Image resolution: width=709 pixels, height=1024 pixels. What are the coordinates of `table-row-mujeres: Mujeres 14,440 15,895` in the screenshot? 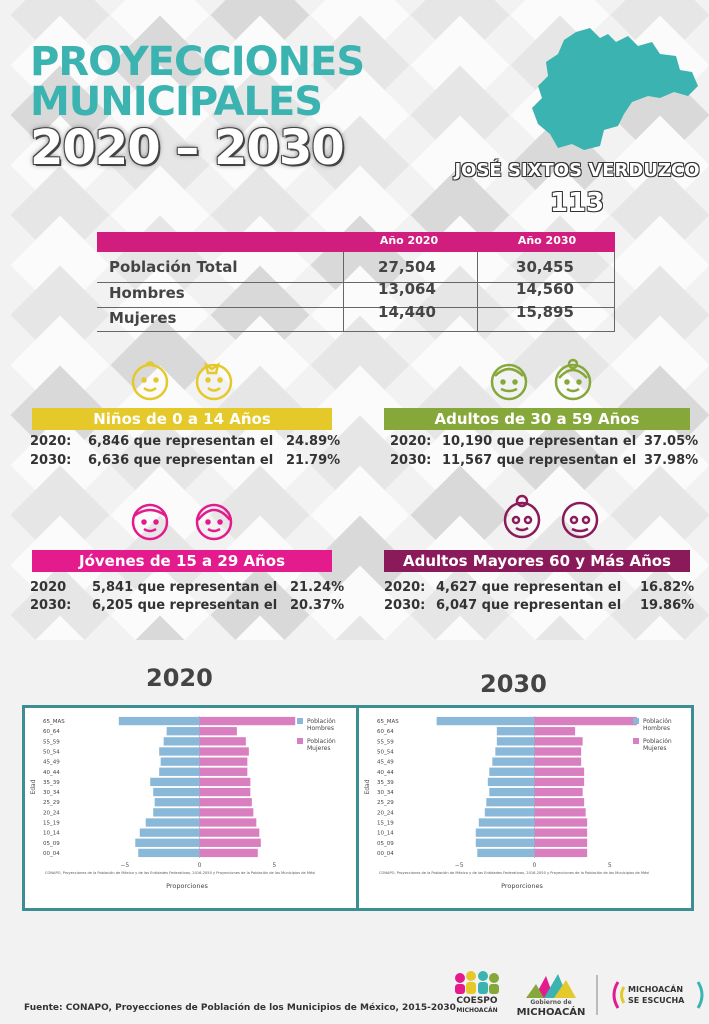 It's located at (356, 318).